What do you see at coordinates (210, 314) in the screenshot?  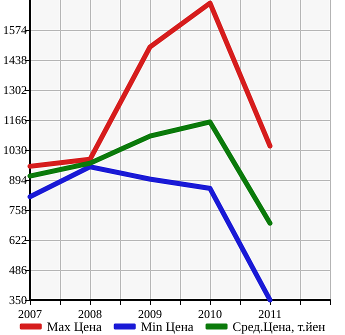 I see `x-tick-label: 2010` at bounding box center [210, 314].